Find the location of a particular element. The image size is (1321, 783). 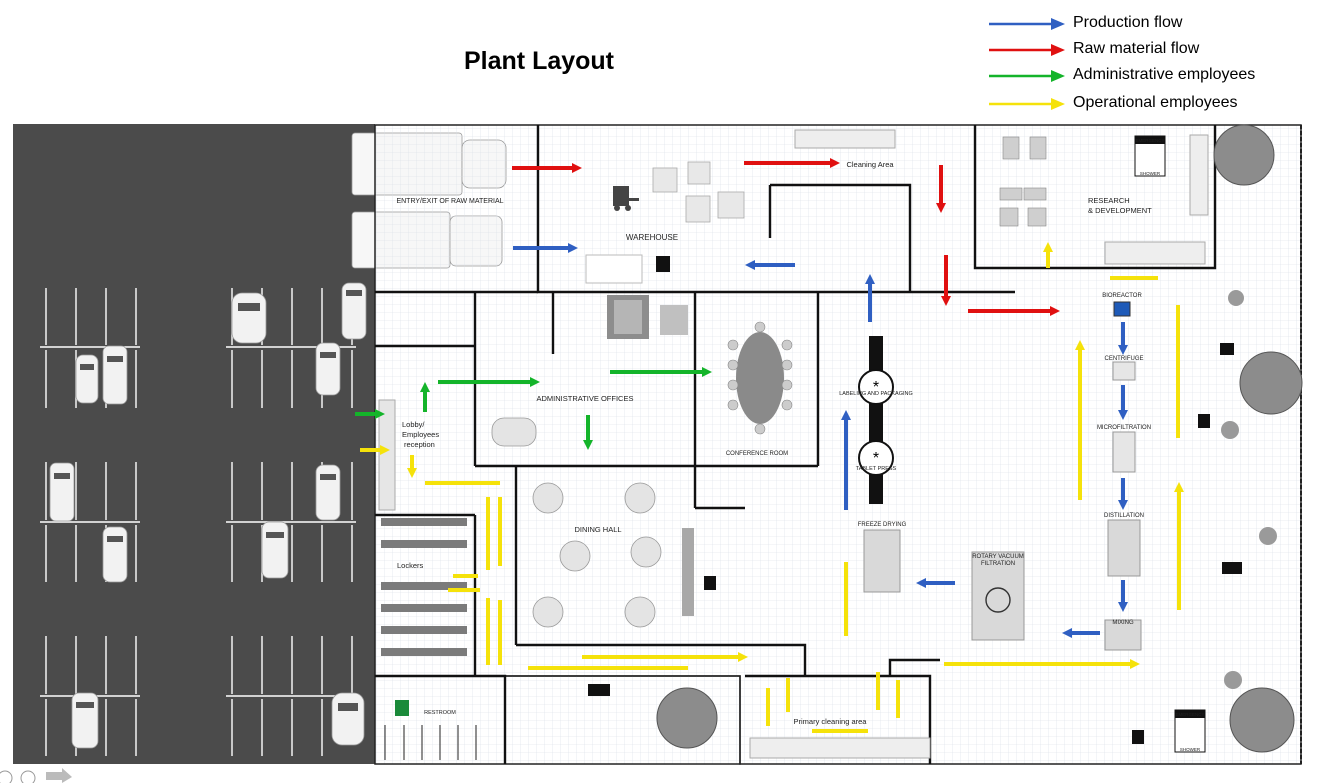

labeling-machine is located at coordinates (876, 387).